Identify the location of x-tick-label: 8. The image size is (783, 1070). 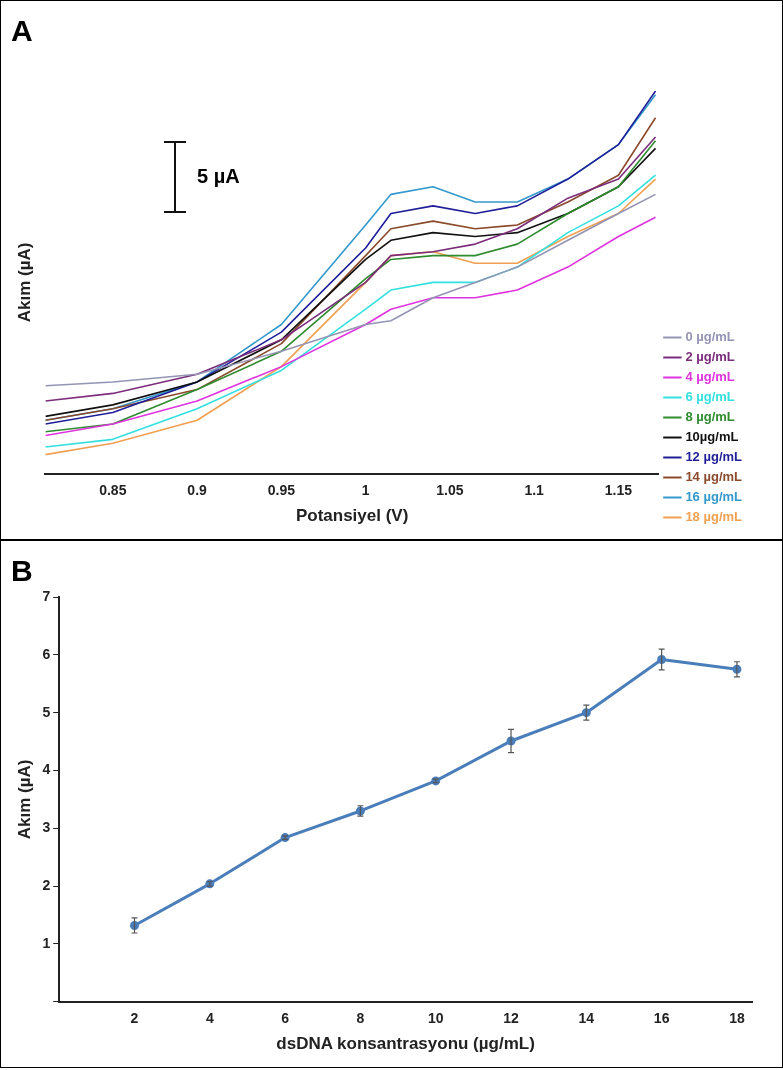
(360, 1018).